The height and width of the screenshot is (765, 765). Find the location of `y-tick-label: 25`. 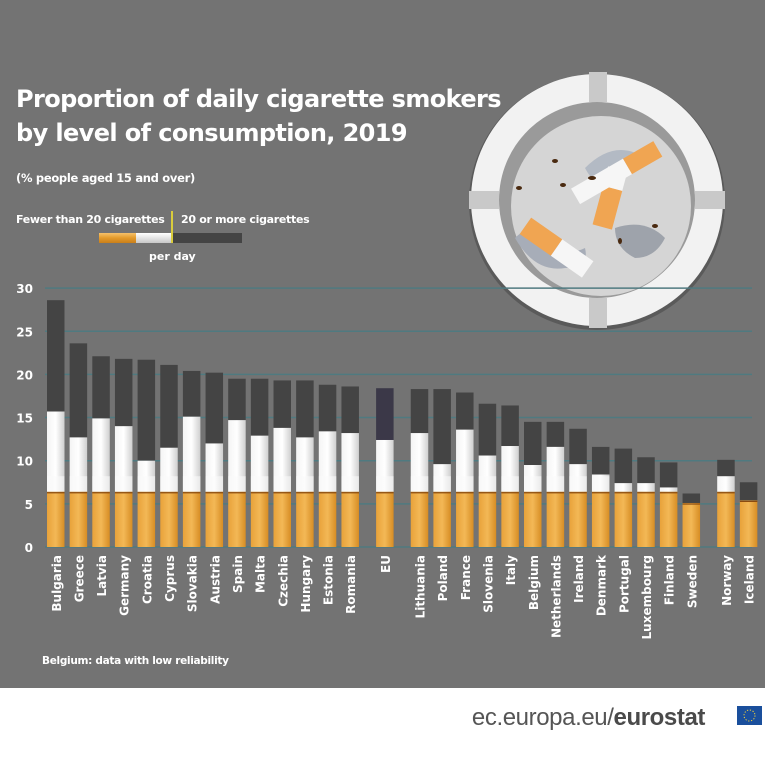

y-tick-label: 25 is located at coordinates (24, 332).